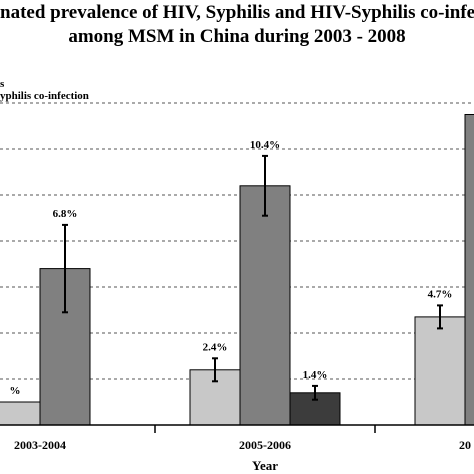  I want to click on chart-title-line-2: among MSM in China during 2003 - 2008, so click(237, 36).